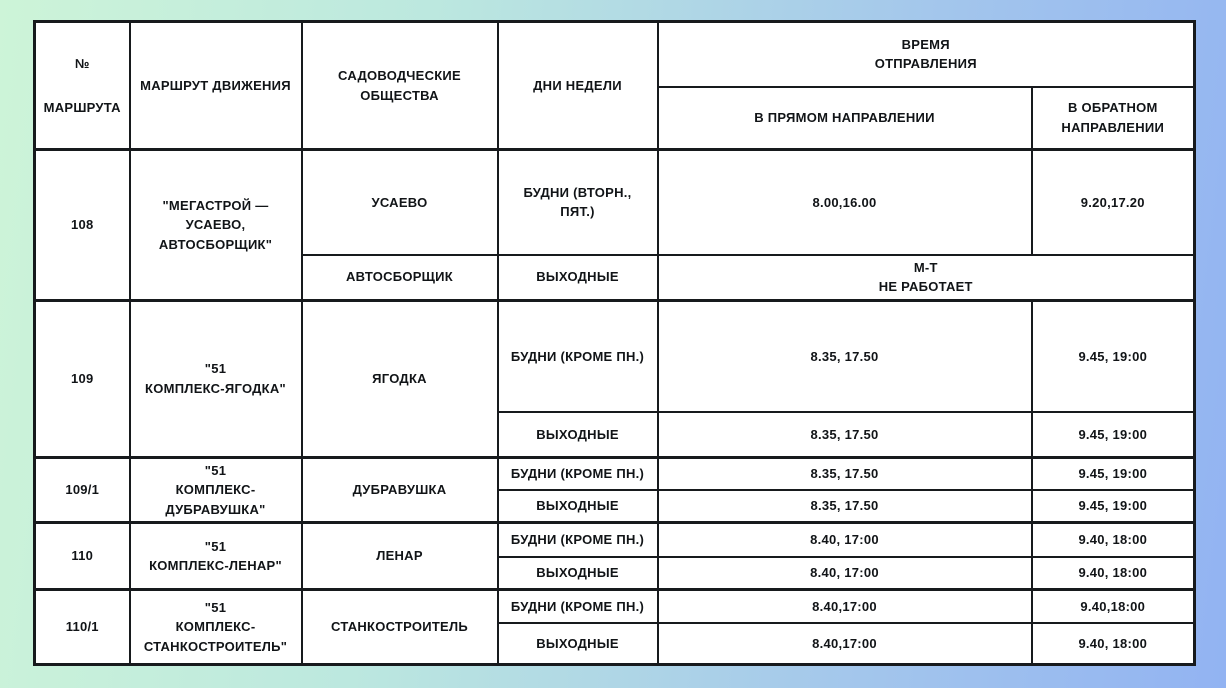 The image size is (1226, 688). I want to click on col-header-days: ДНИ НЕДЕЛИ, so click(577, 85).